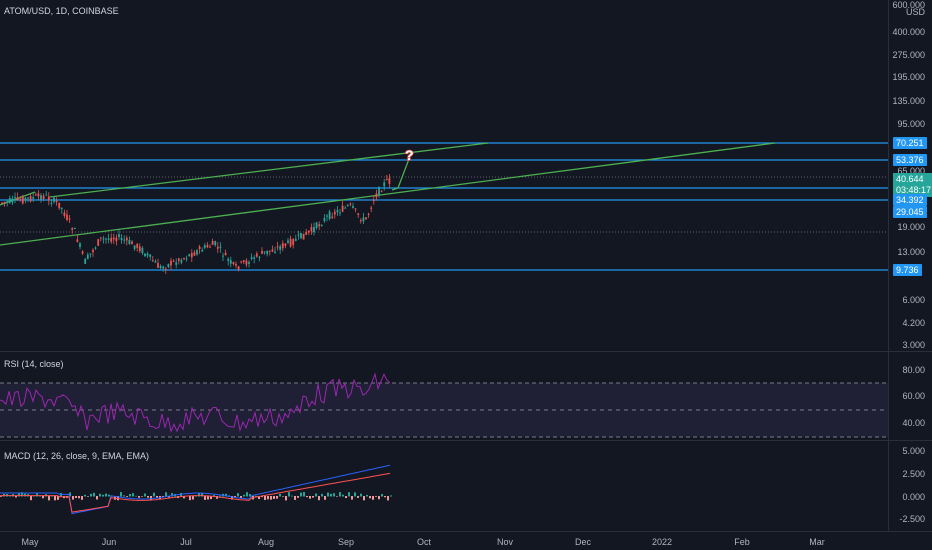 The height and width of the screenshot is (550, 932). What do you see at coordinates (910, 212) in the screenshot?
I see `level-tag: 29.045` at bounding box center [910, 212].